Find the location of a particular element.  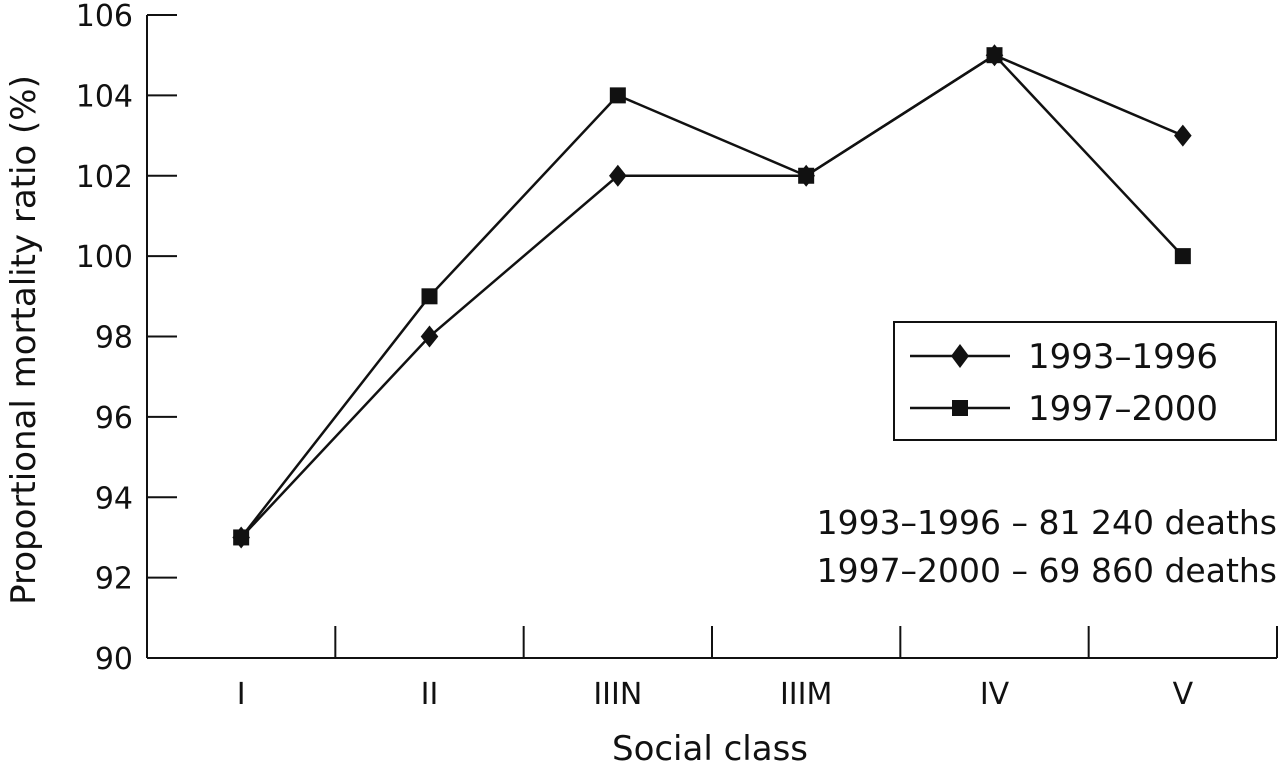

y-tick-label: 94 is located at coordinates (114, 498).